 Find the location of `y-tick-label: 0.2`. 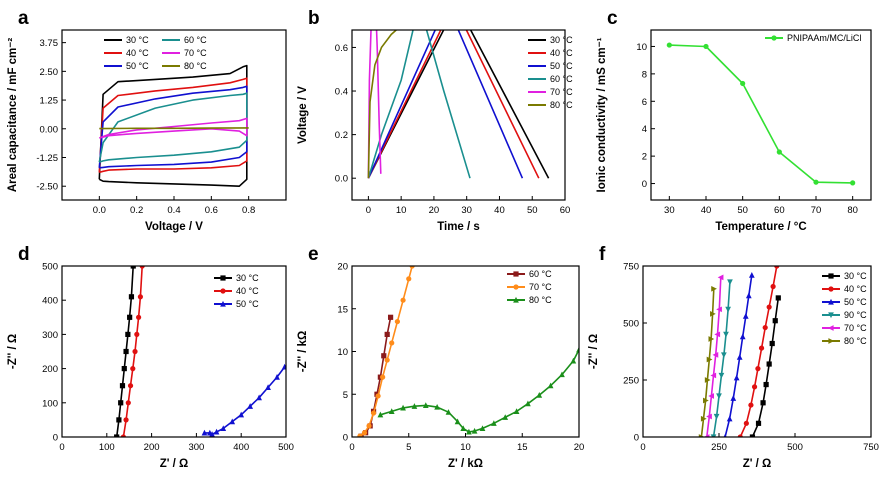

y-tick-label: 0.2 is located at coordinates (341, 135).